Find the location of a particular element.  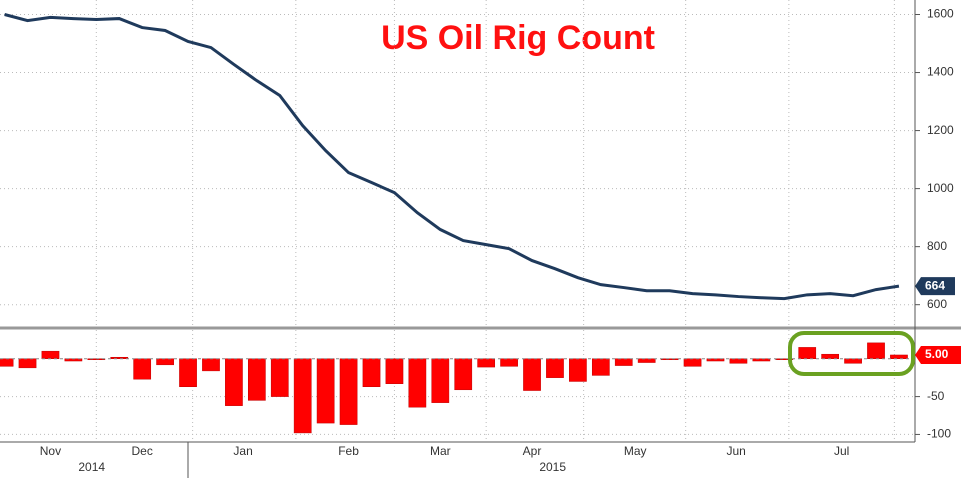

y-tick-label: 1000 is located at coordinates (940, 188).